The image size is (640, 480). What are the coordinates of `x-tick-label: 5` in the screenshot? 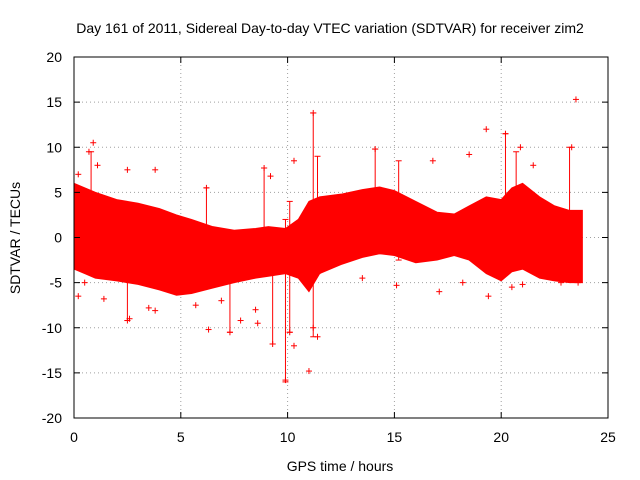 It's located at (181, 437).